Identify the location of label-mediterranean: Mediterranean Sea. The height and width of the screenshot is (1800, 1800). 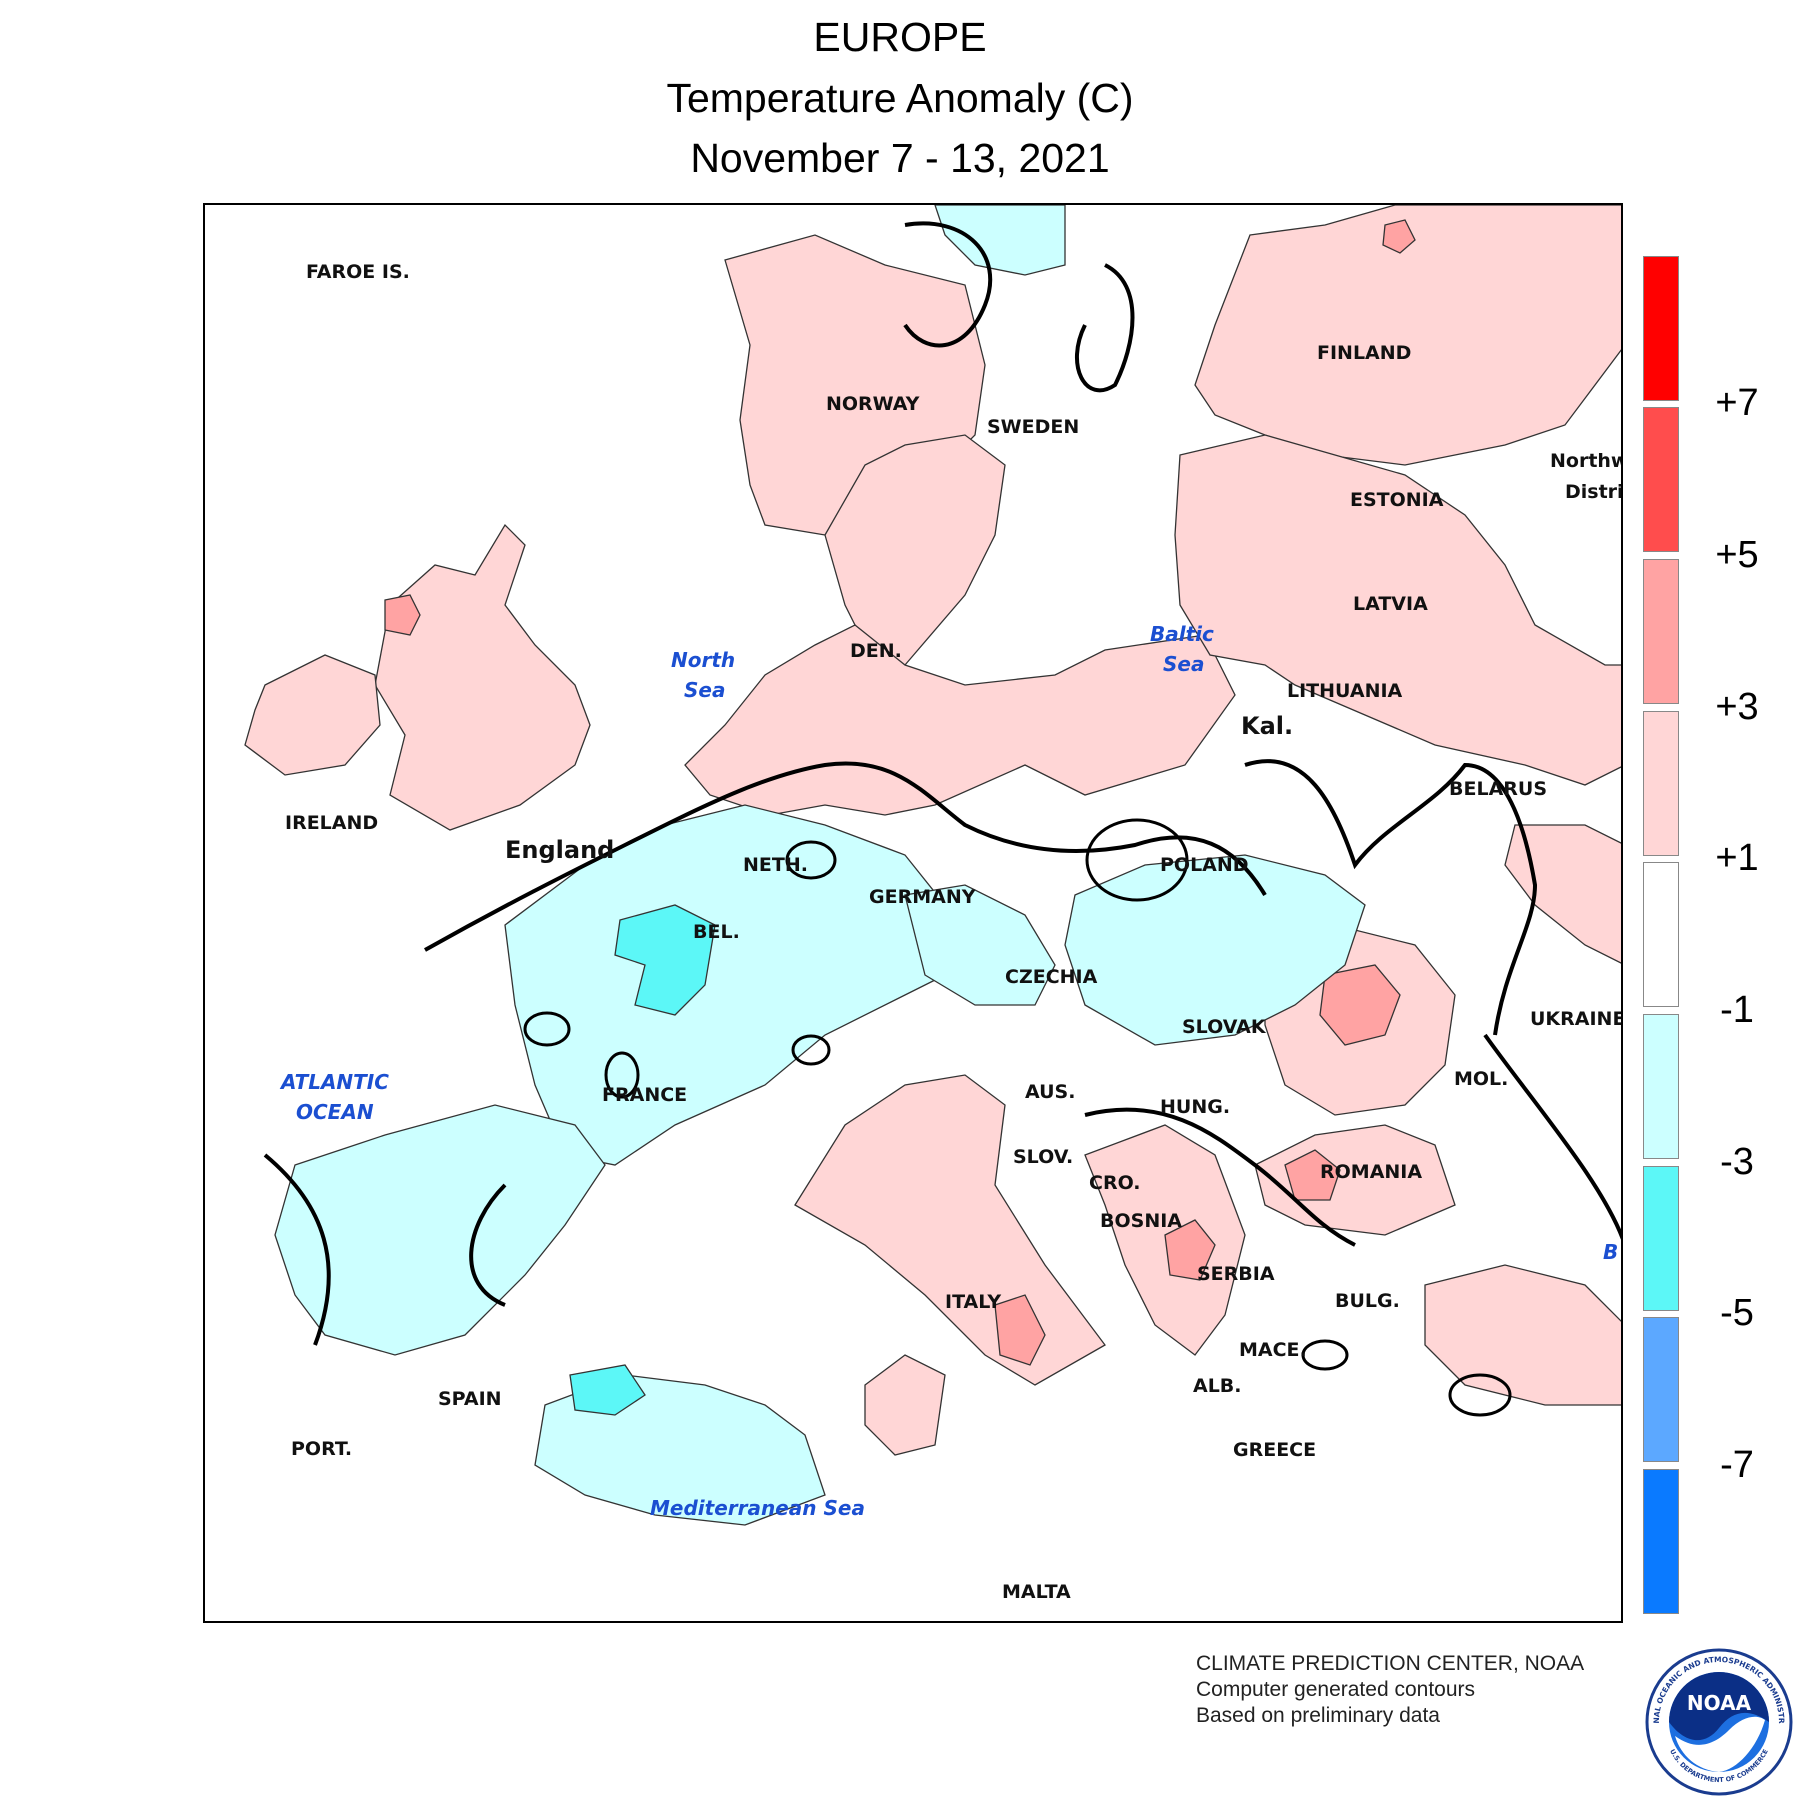
(757, 1508).